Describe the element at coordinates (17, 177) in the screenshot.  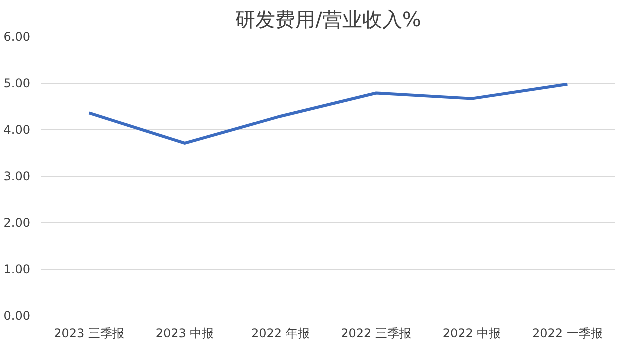
I see `y-tick-label: 3.00` at that location.